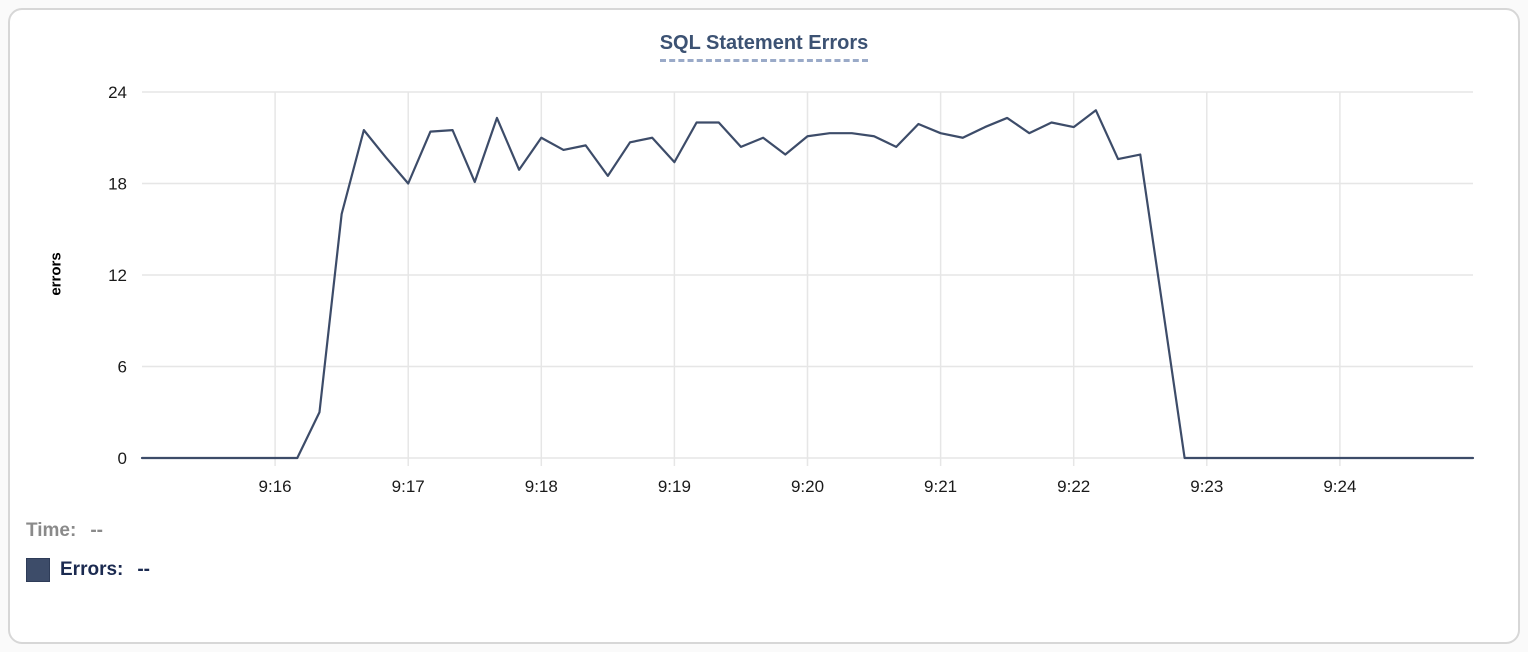 The width and height of the screenshot is (1528, 652). What do you see at coordinates (764, 47) in the screenshot?
I see `chart-title: SQL Statement Errors` at bounding box center [764, 47].